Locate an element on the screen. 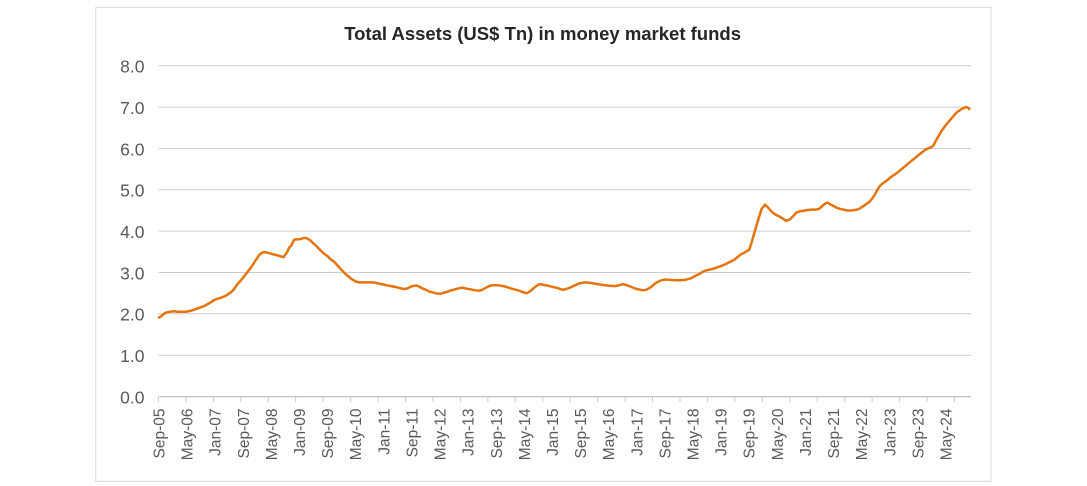 The height and width of the screenshot is (486, 1087). svg-text: Jan-17 is located at coordinates (637, 432).